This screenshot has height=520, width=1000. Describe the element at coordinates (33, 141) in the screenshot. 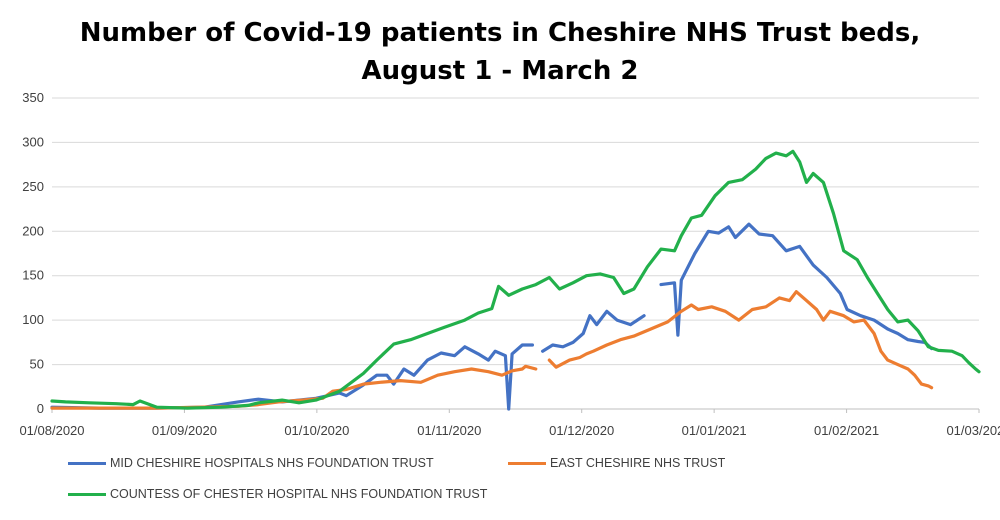

I see `y-tick-label: 300` at that location.